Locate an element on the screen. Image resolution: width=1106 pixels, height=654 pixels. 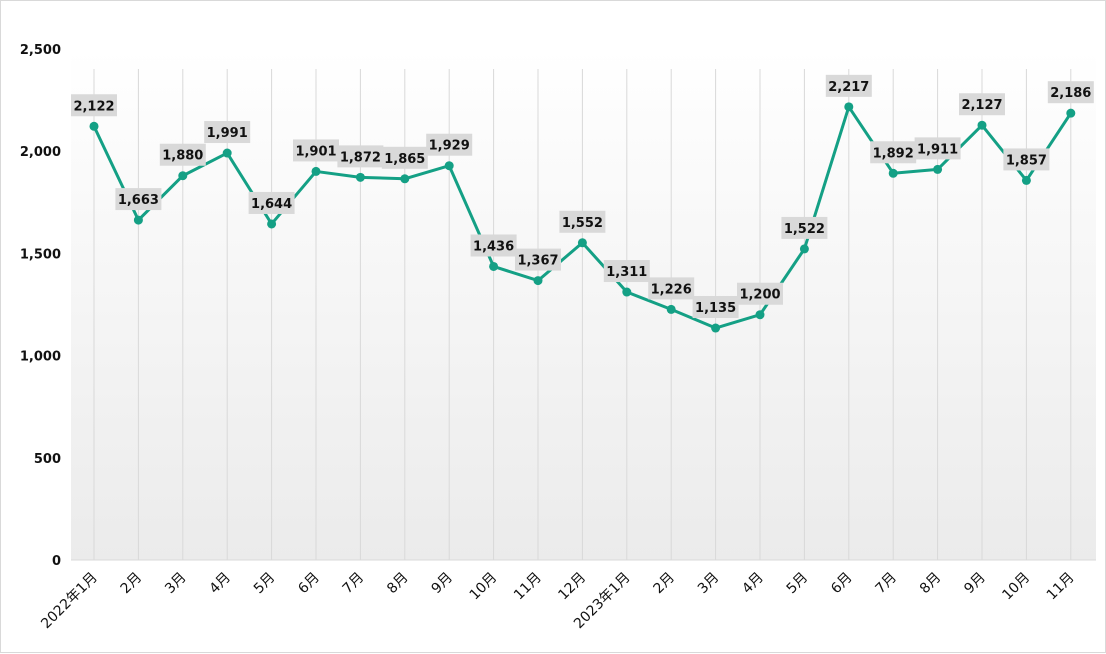
data-label: 1,436 is located at coordinates (493, 246).